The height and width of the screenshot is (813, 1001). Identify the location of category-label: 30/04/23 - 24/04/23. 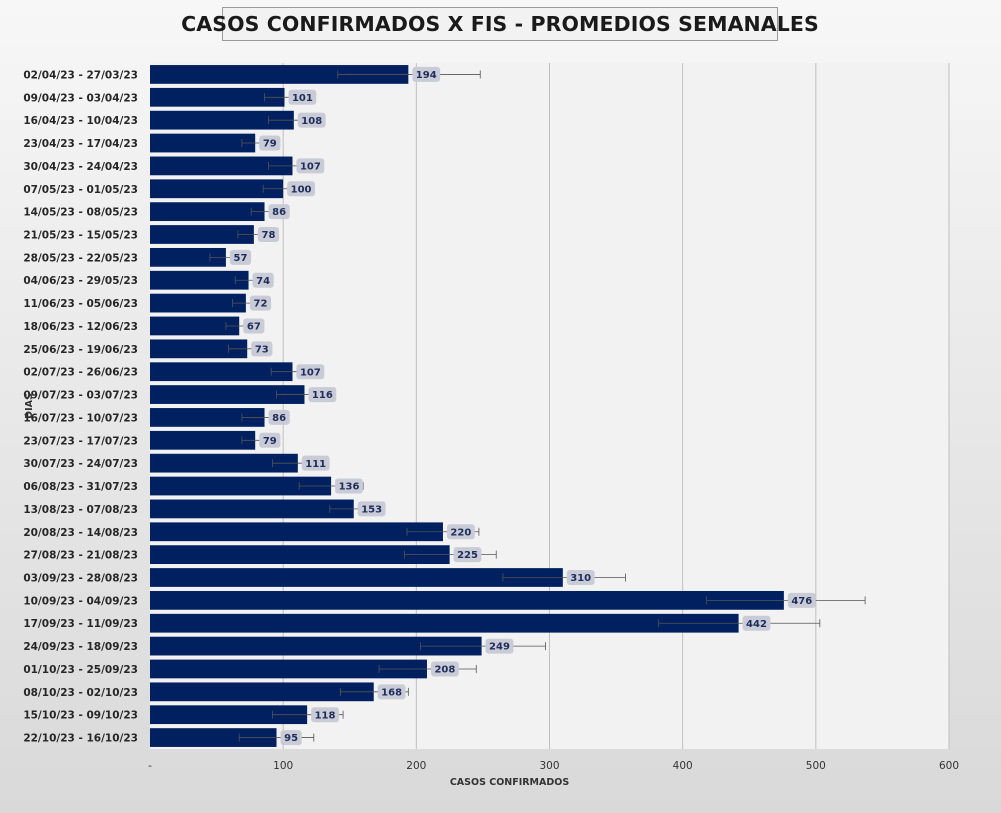
(80, 167).